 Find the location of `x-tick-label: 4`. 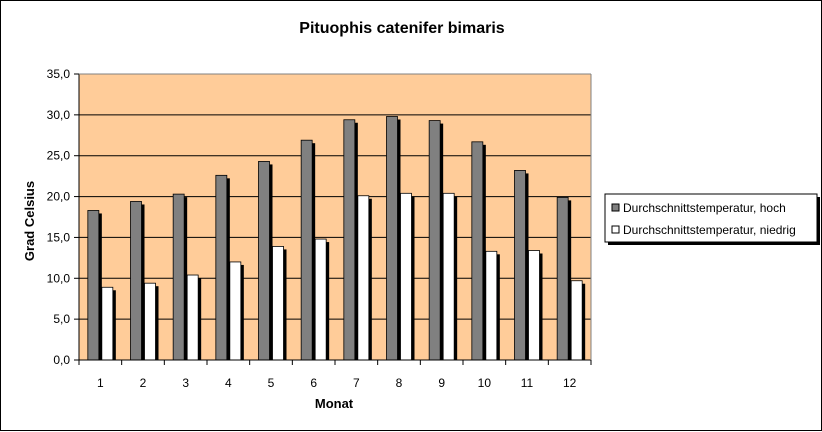

x-tick-label: 4 is located at coordinates (228, 383).